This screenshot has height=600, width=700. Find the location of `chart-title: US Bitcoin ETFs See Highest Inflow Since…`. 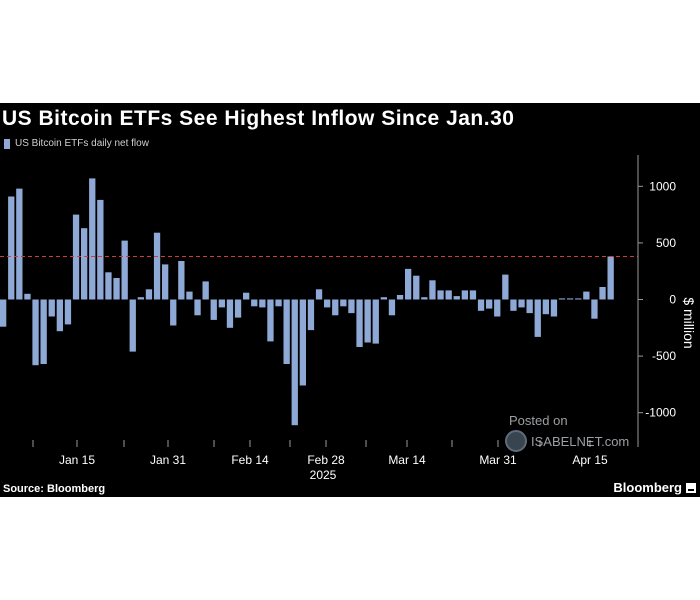

chart-title: US Bitcoin ETFs See Highest Inflow Since… is located at coordinates (258, 118).